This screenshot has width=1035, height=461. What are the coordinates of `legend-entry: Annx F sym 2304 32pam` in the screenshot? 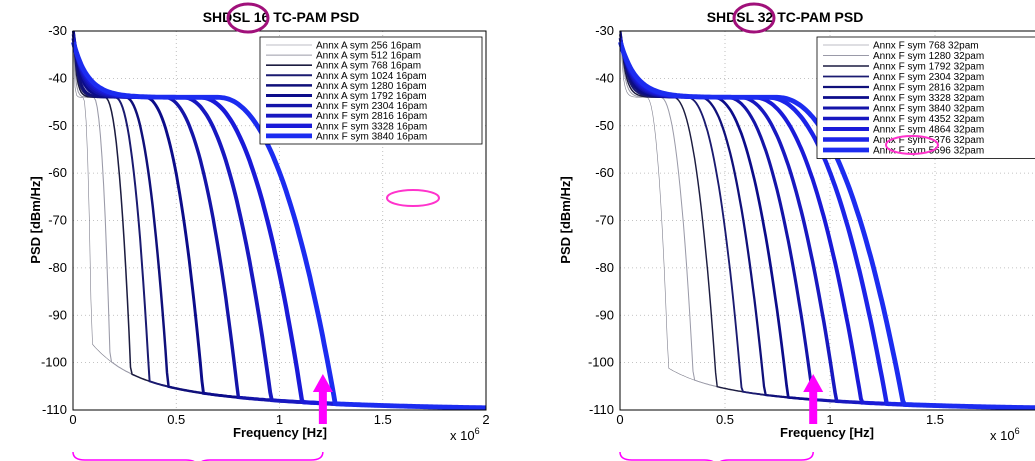 It's located at (928, 77).